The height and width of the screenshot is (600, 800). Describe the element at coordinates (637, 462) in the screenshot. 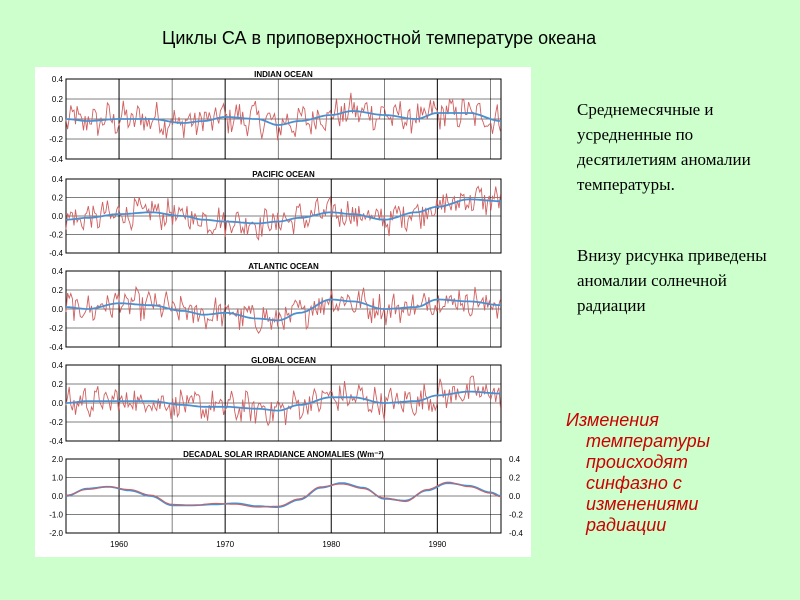

I see `note-line: происходят` at that location.